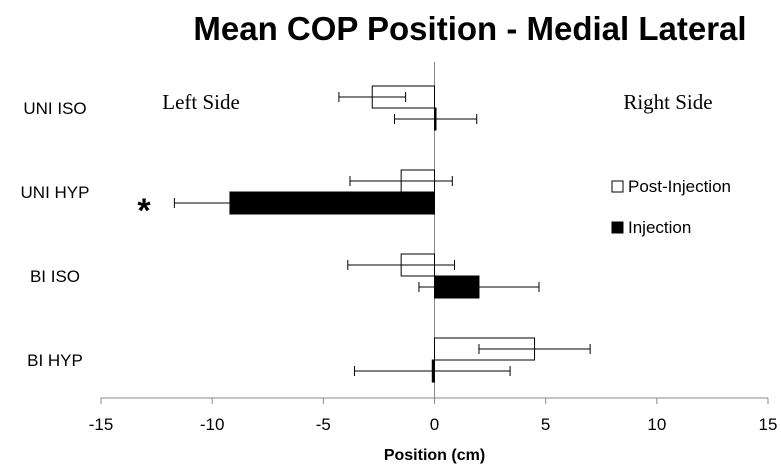 This screenshot has width=781, height=466. What do you see at coordinates (212, 424) in the screenshot?
I see `x-tick-label: -10` at bounding box center [212, 424].